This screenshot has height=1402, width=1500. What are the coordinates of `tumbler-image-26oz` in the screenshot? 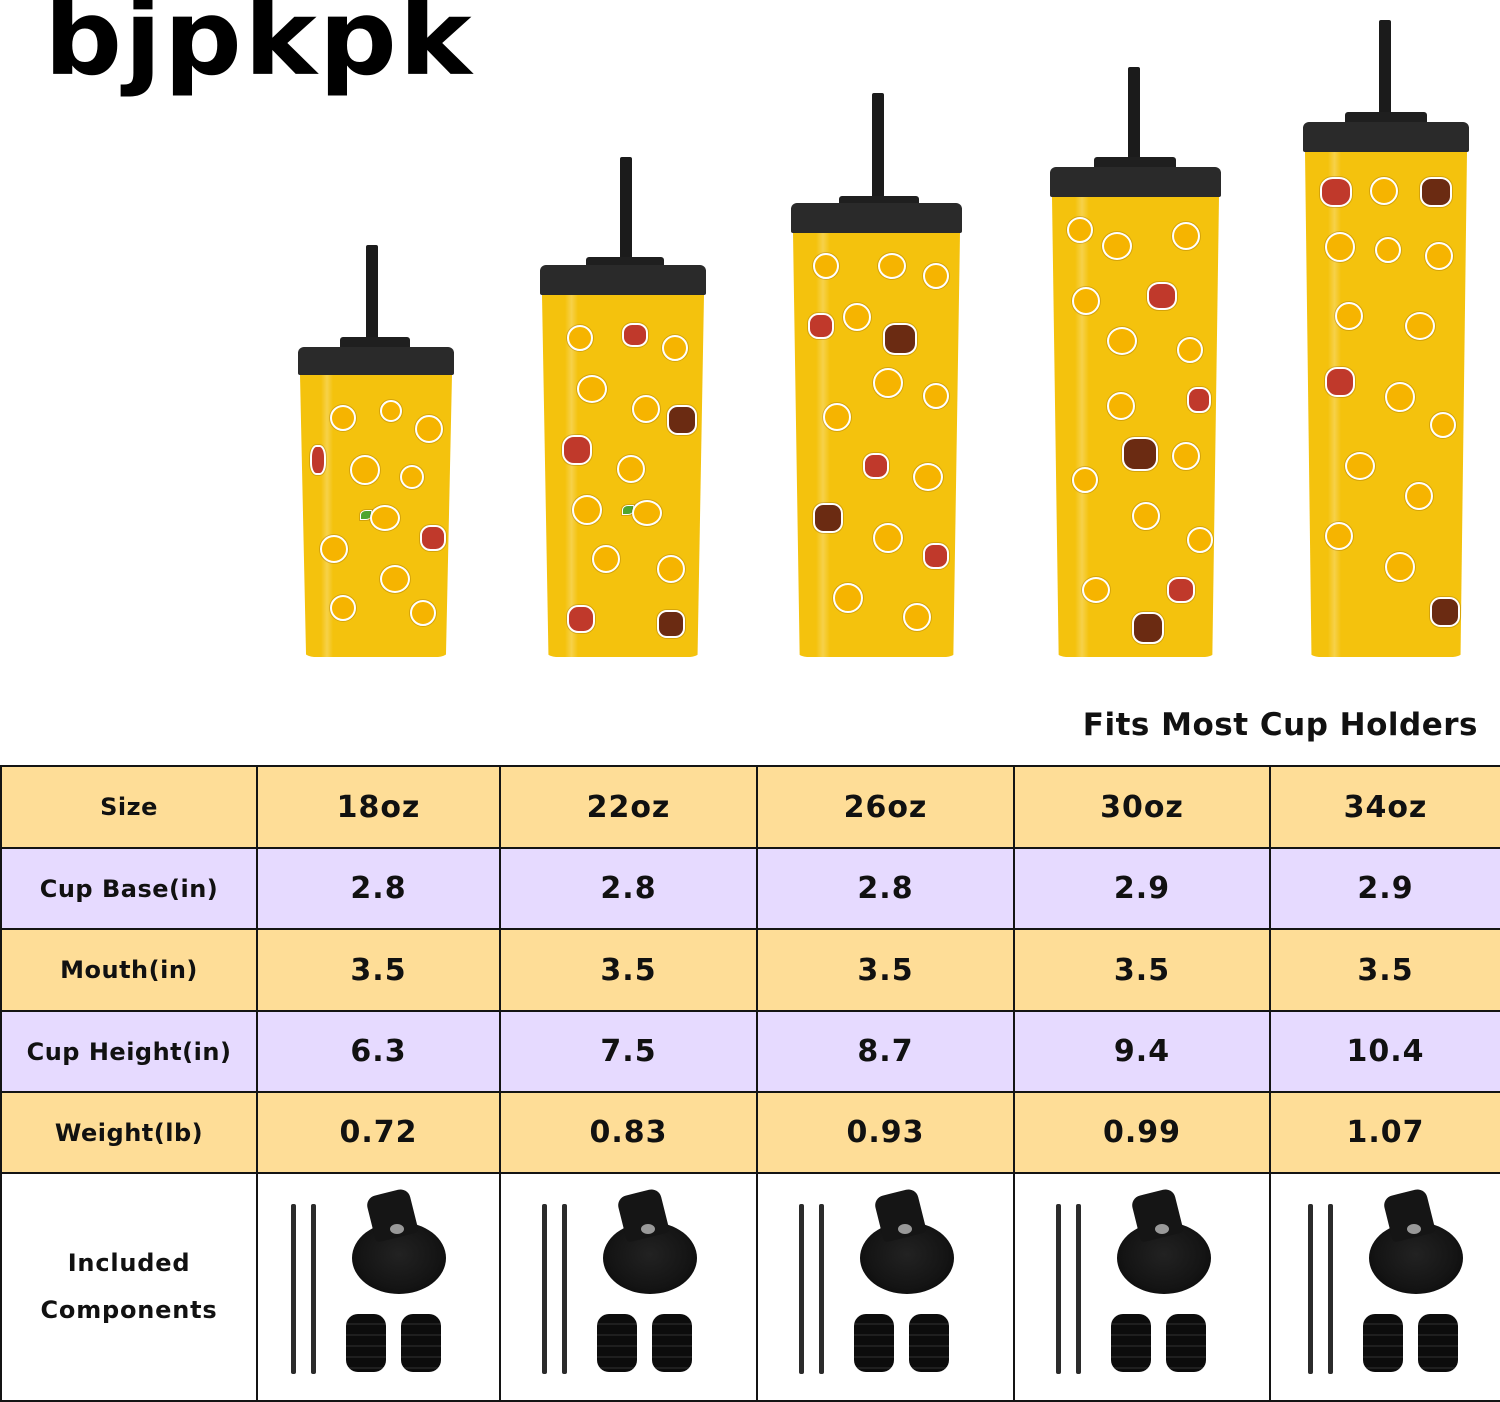 It's located at (876, 376).